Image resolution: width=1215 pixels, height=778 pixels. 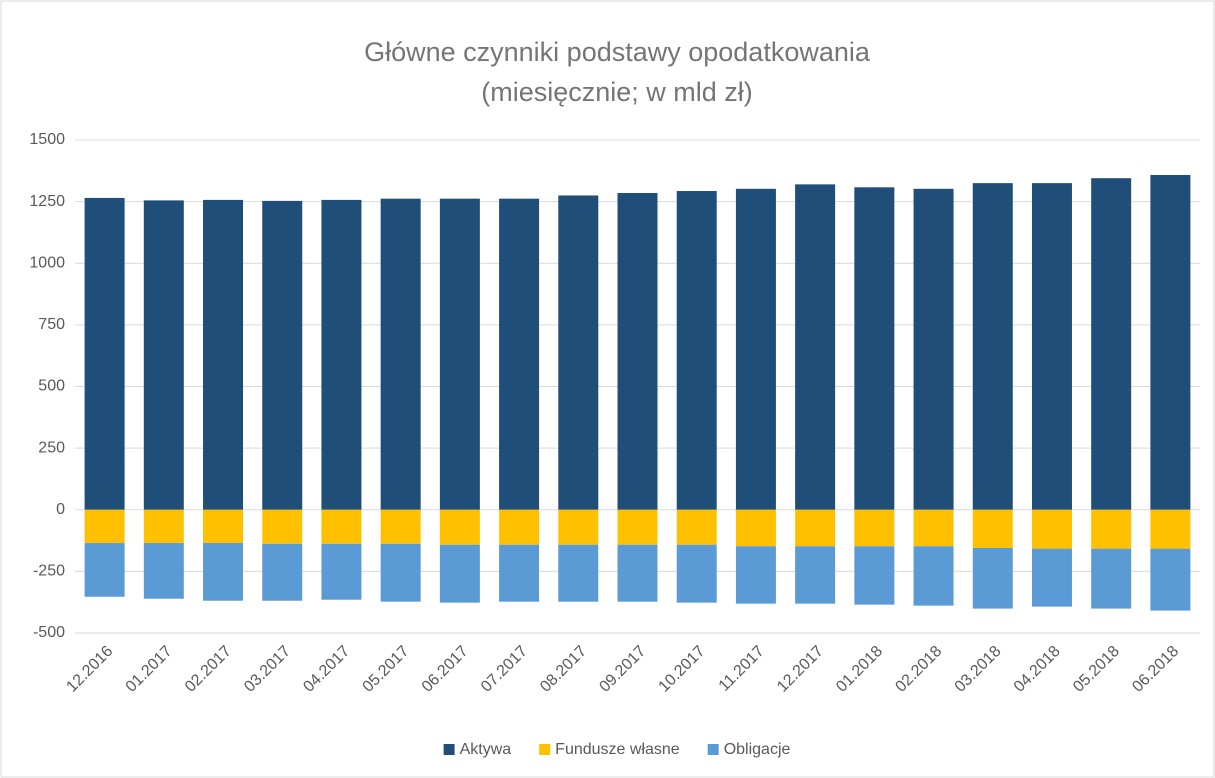 What do you see at coordinates (60, 509) in the screenshot?
I see `y-tick-label: 0` at bounding box center [60, 509].